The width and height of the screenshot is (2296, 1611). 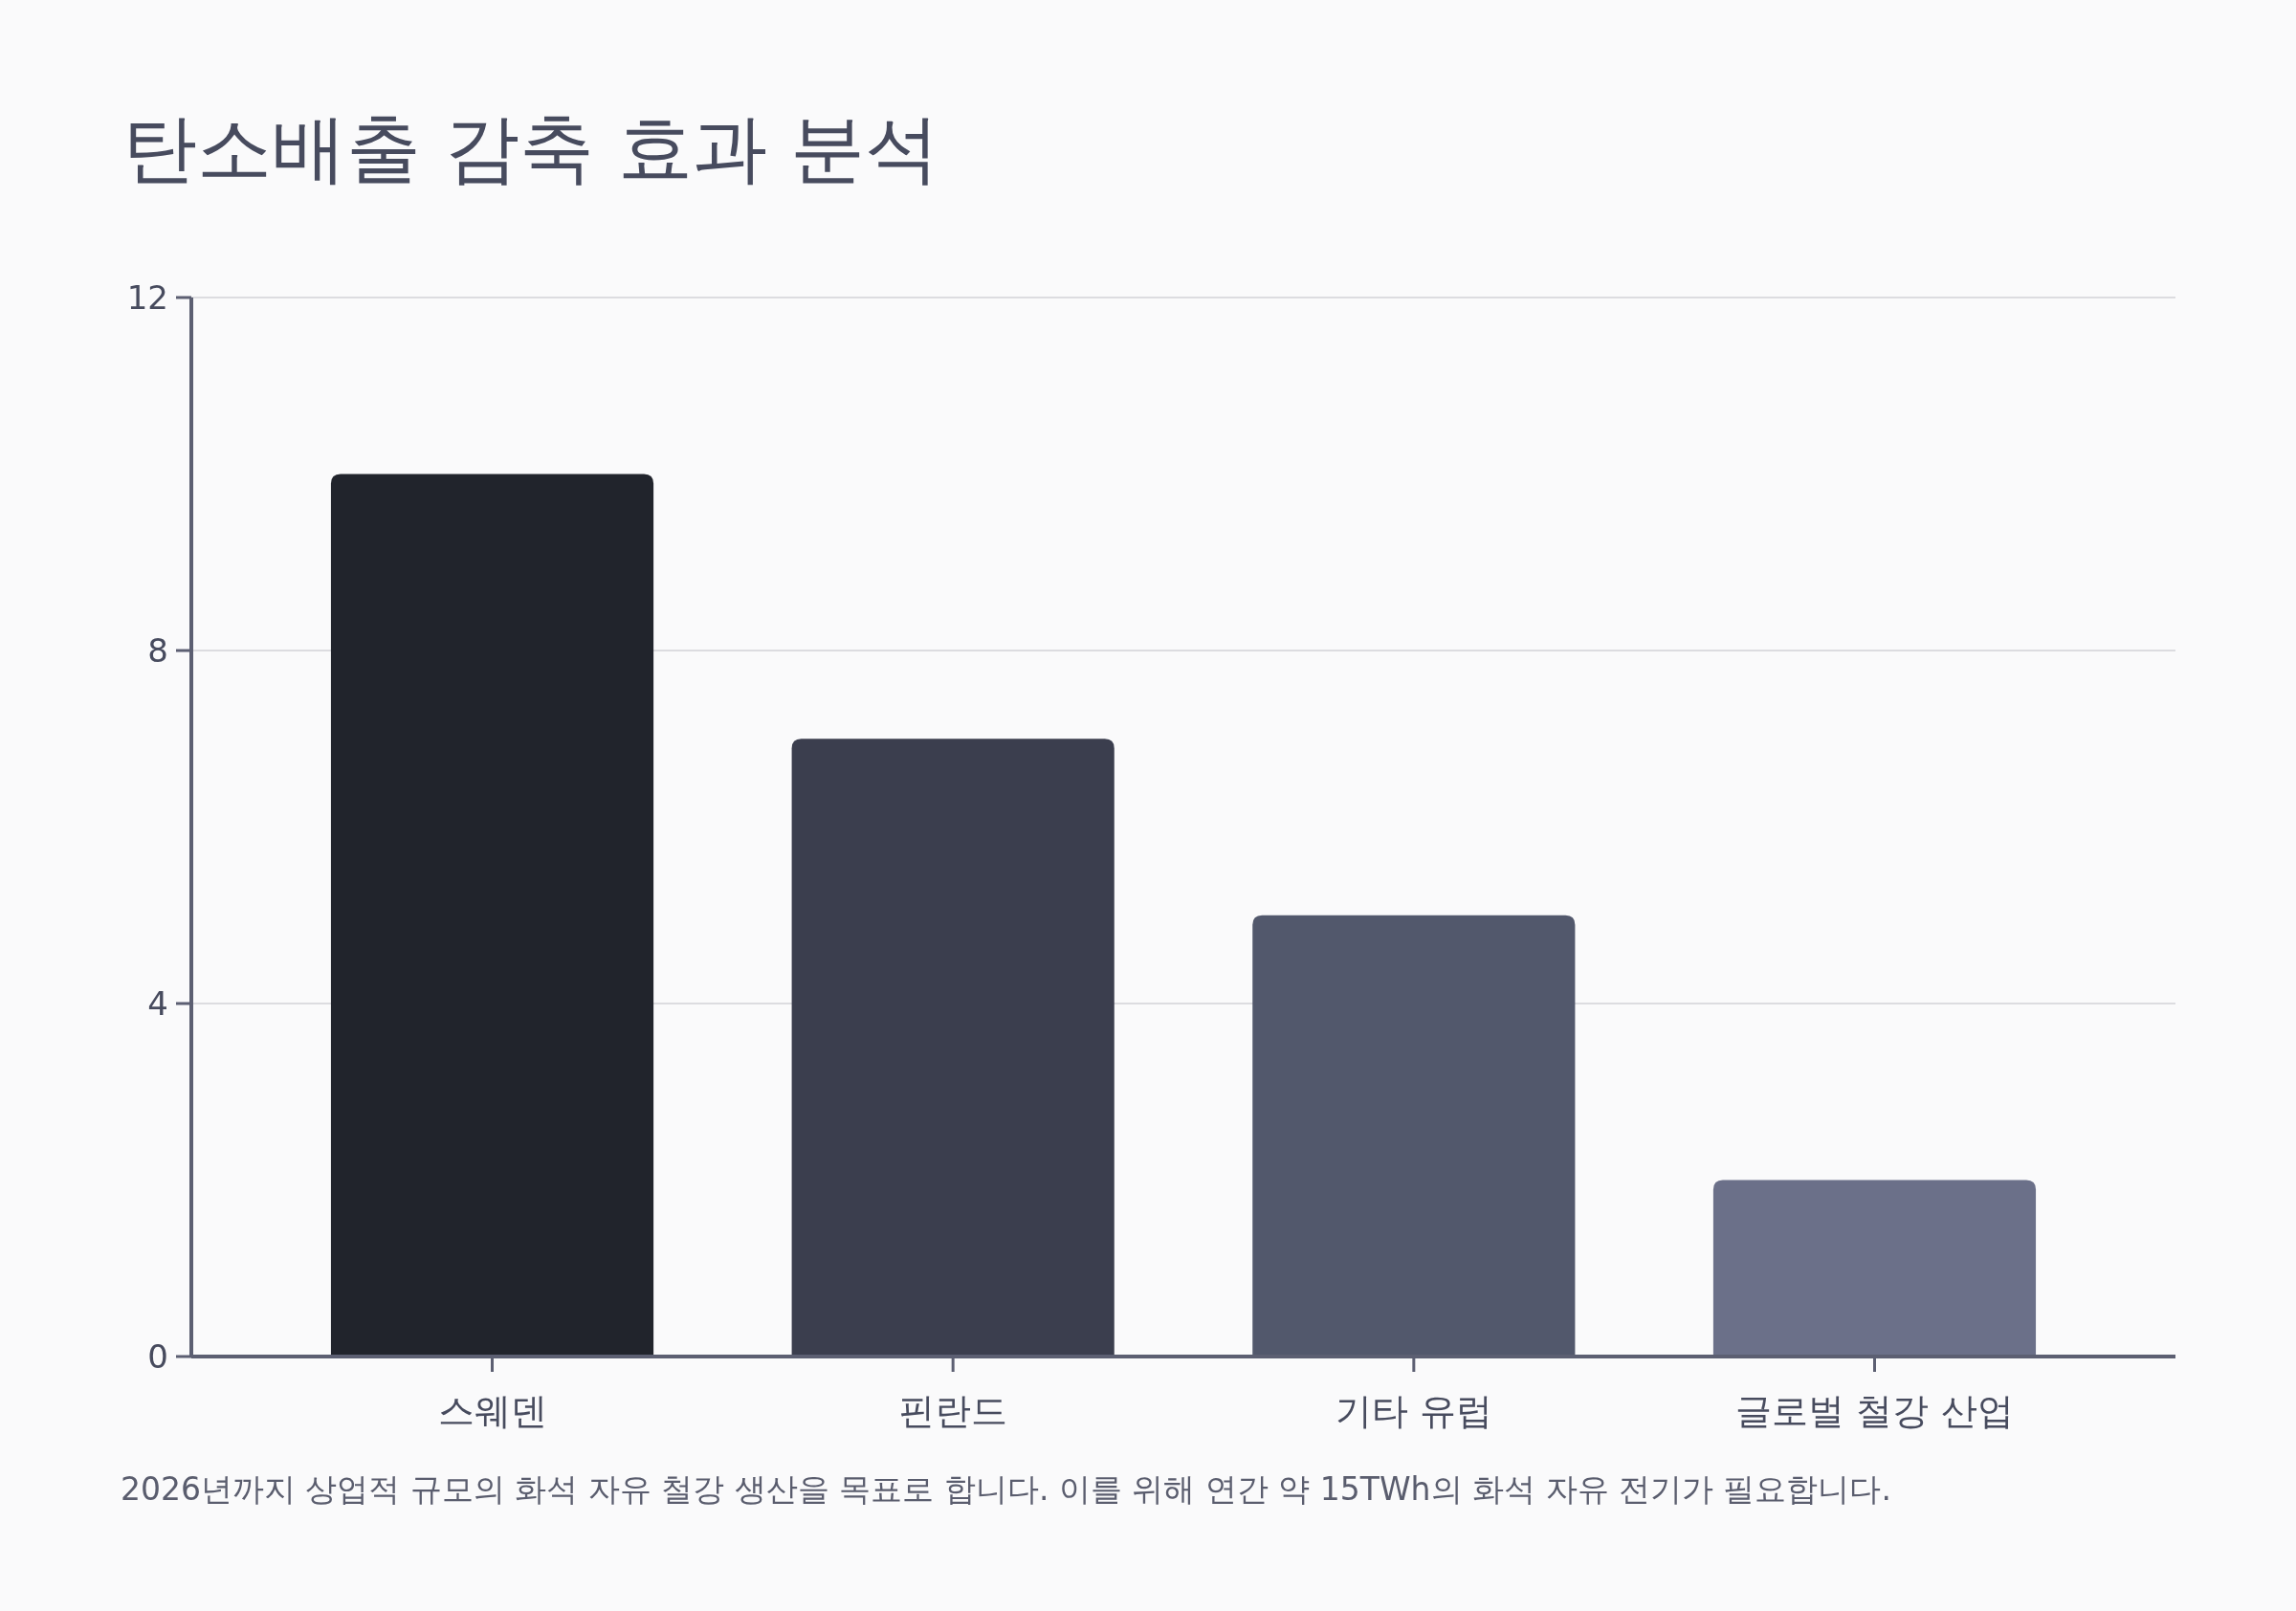 I want to click on x-tick-label: 핀란드, so click(x=953, y=1411).